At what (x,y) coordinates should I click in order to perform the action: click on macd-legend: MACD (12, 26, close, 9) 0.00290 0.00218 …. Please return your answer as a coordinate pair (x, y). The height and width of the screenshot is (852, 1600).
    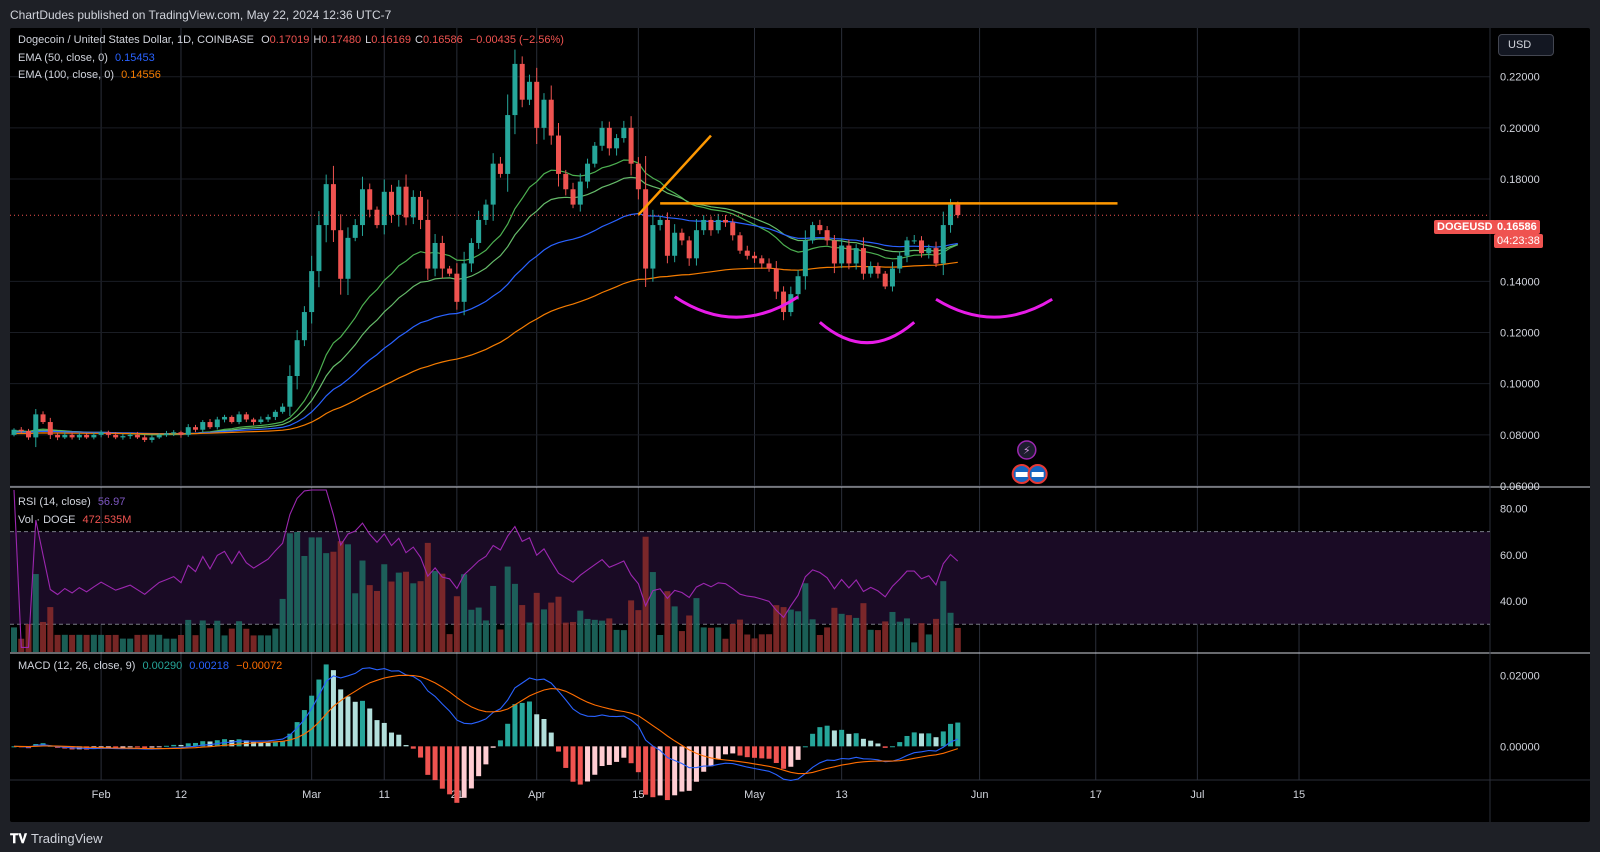
    Looking at the image, I should click on (150, 666).